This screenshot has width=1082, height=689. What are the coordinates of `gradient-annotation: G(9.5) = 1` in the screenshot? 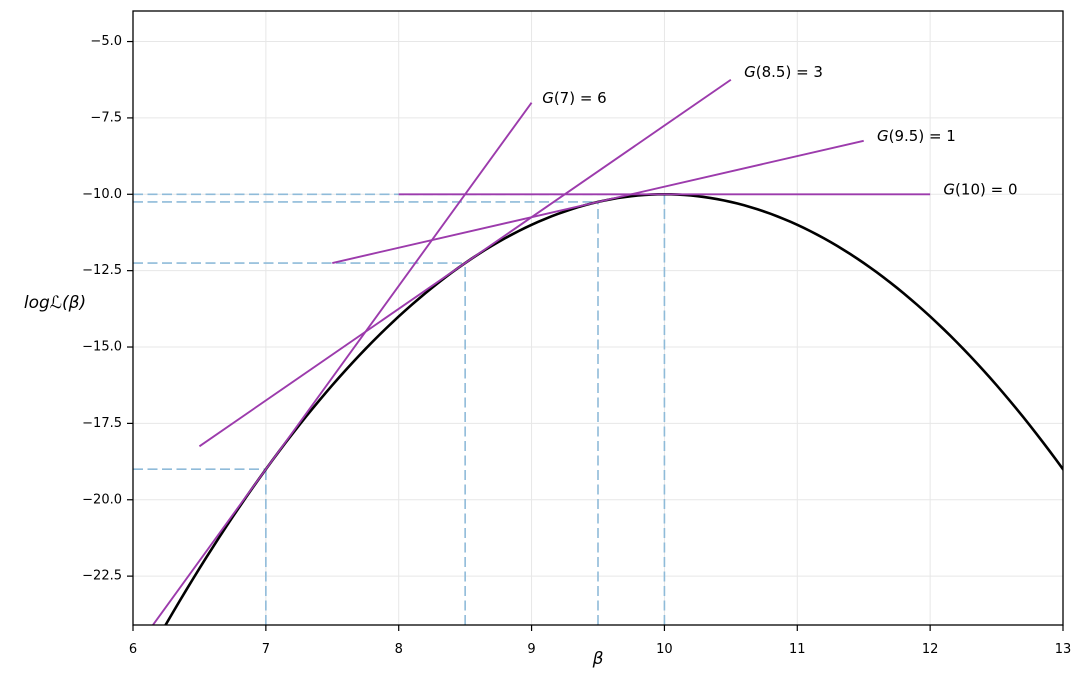 It's located at (916, 136).